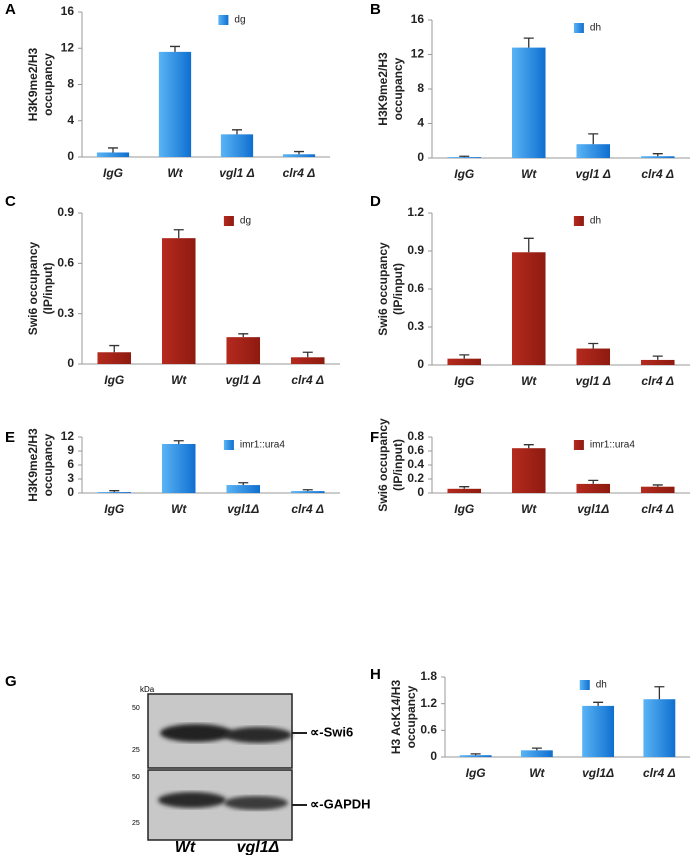  Describe the element at coordinates (262, 445) in the screenshot. I see `legend-label: imr1::ura4` at that location.